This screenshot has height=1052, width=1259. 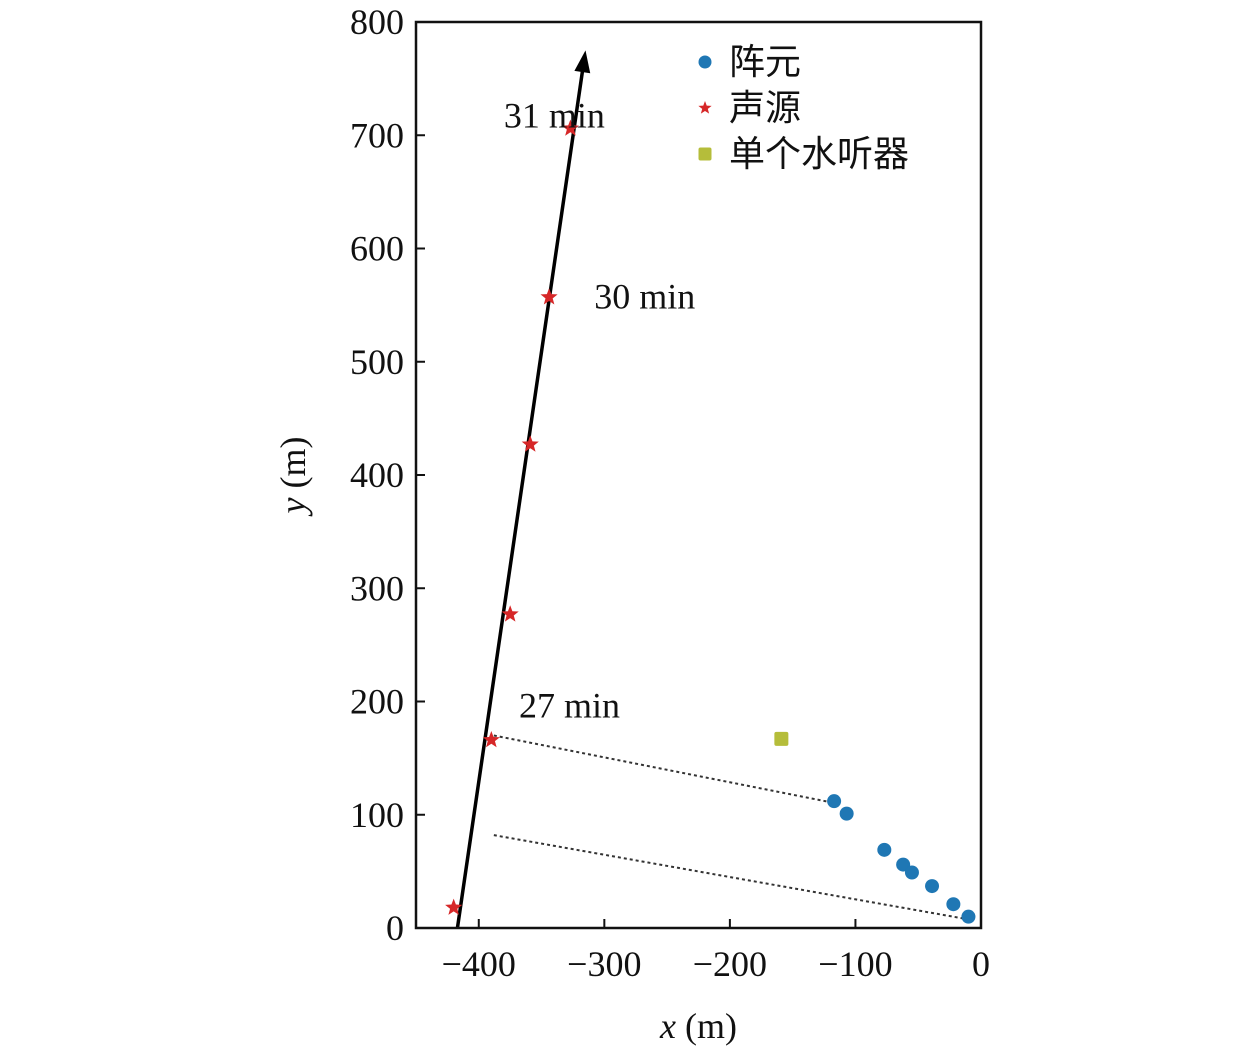 I want to click on y-axis-label: y (m), so click(x=293, y=477).